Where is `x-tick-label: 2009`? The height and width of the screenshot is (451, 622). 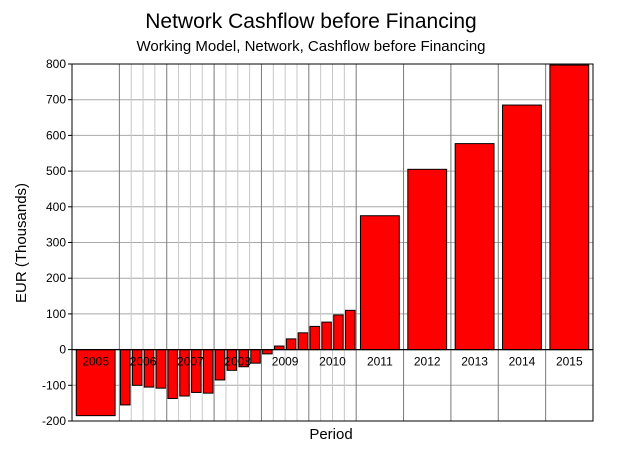 x-tick-label: 2009 is located at coordinates (285, 362).